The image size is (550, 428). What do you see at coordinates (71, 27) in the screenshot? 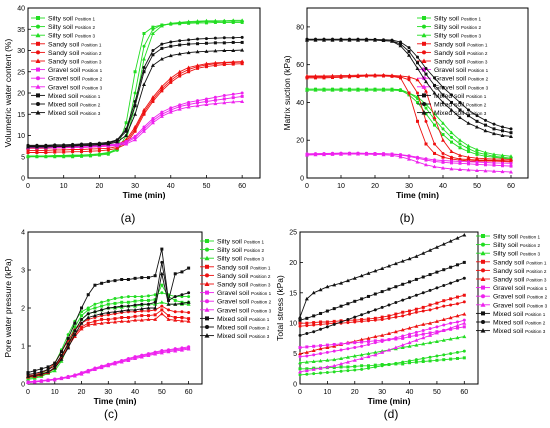
I see `legend-label: Silty soil Position 2` at bounding box center [71, 27].